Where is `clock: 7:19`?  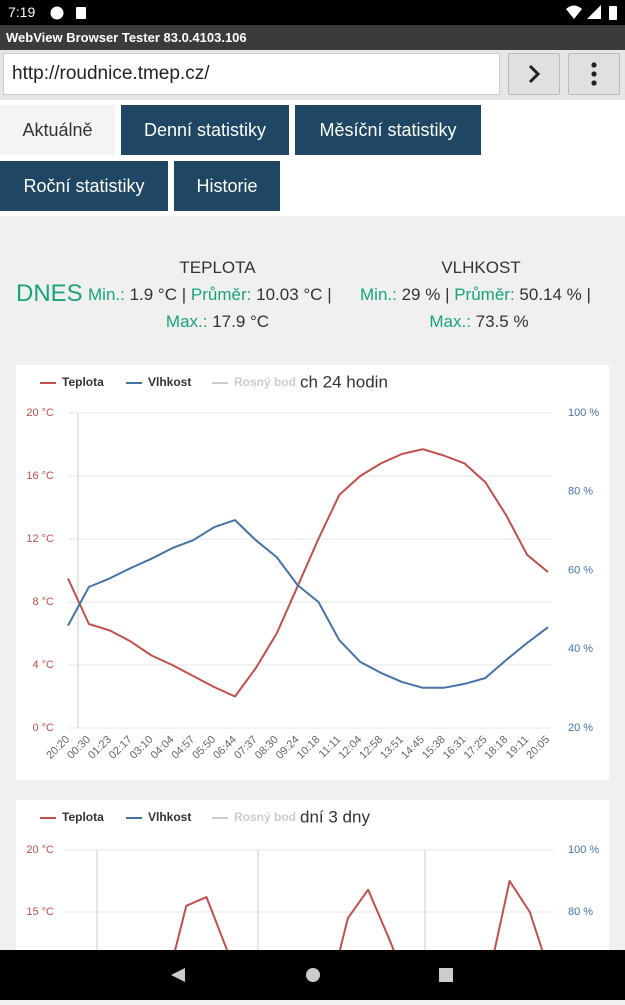 clock: 7:19 is located at coordinates (22, 12).